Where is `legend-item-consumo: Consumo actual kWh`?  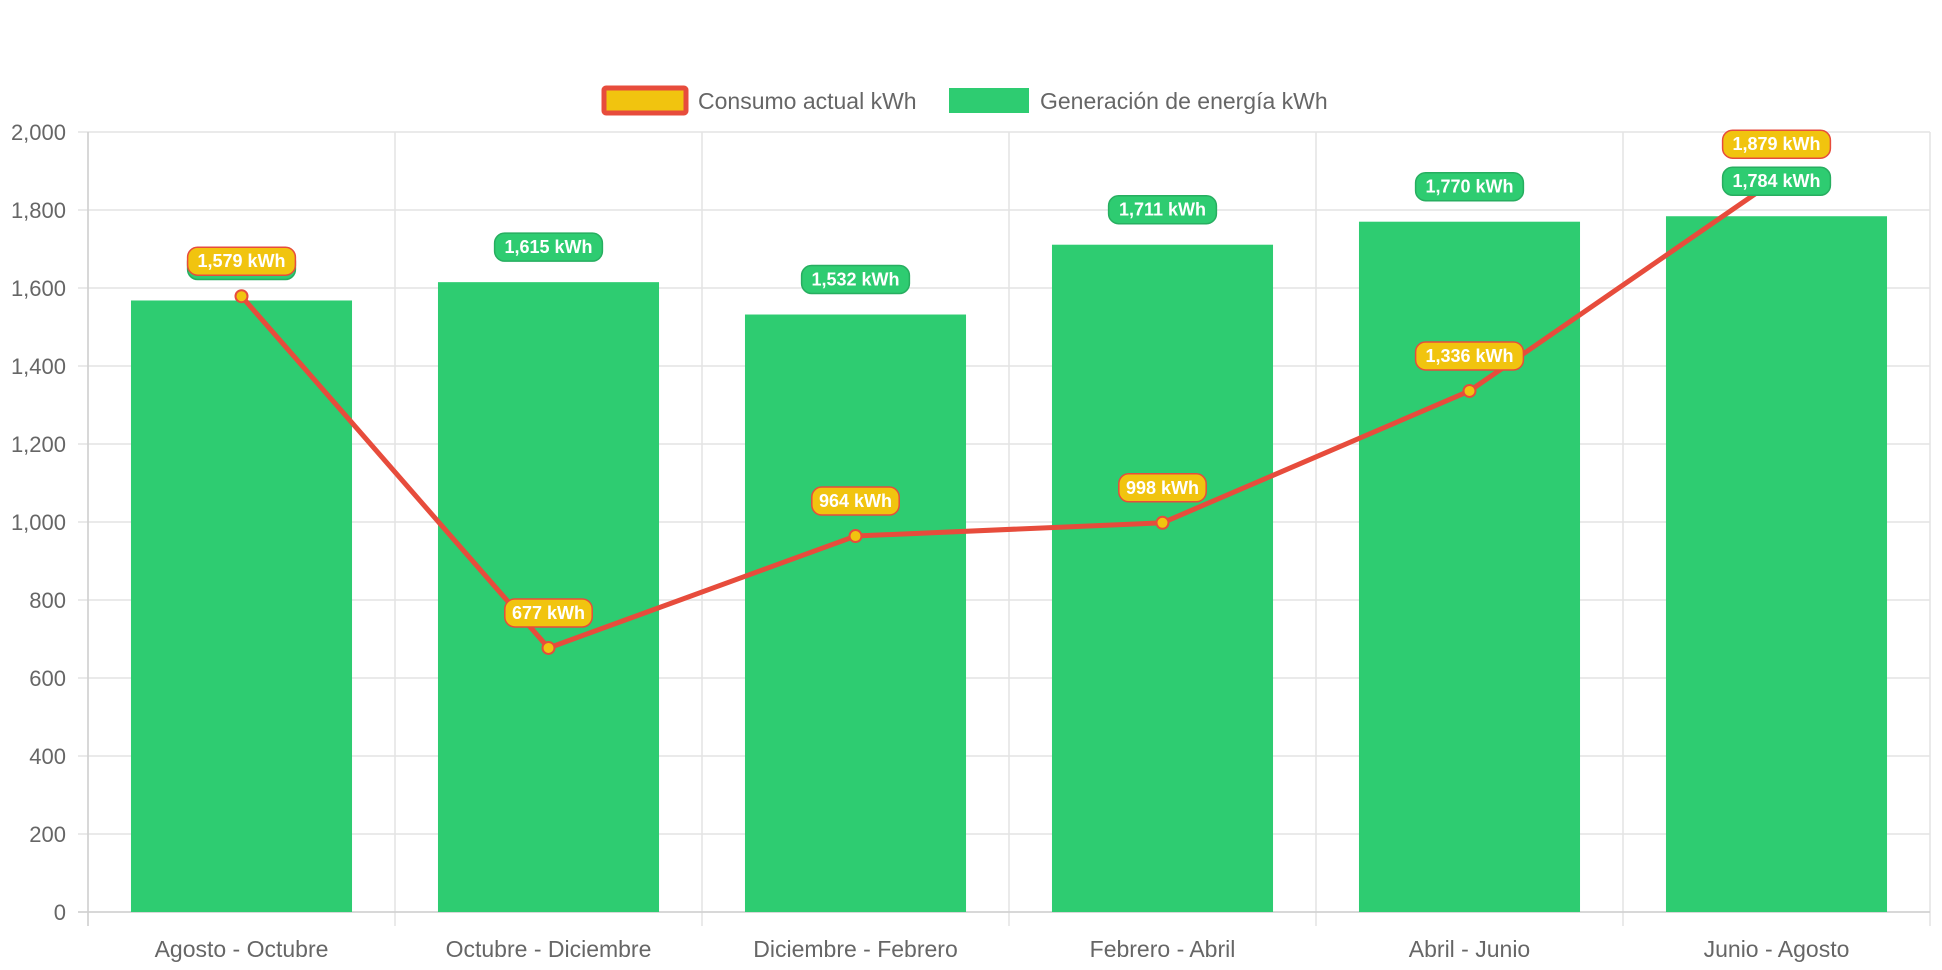 legend-item-consumo: Consumo actual kWh is located at coordinates (759, 100).